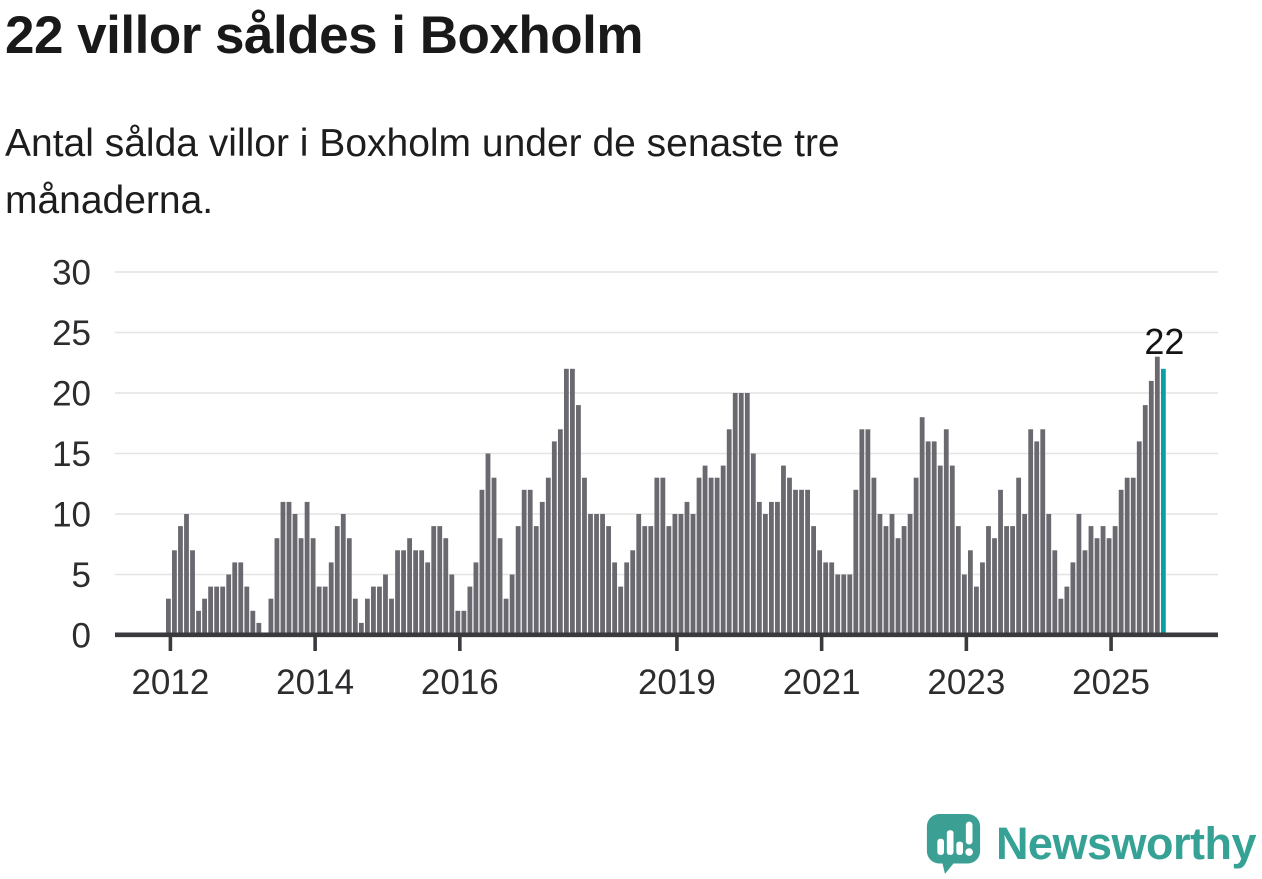  Describe the element at coordinates (1163, 501) in the screenshot. I see `highlight-bar` at that location.